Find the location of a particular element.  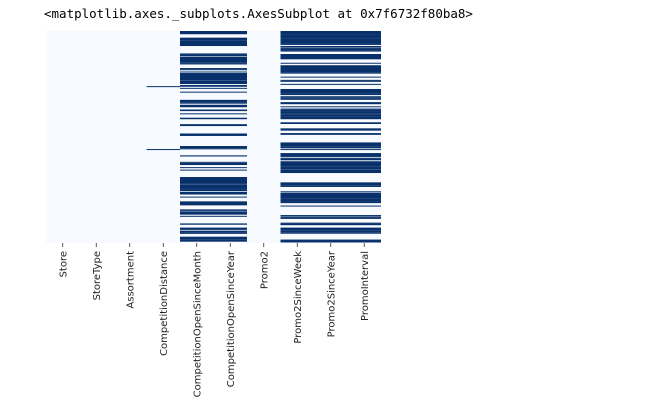

heatmap-column-StoreType is located at coordinates (96, 137).